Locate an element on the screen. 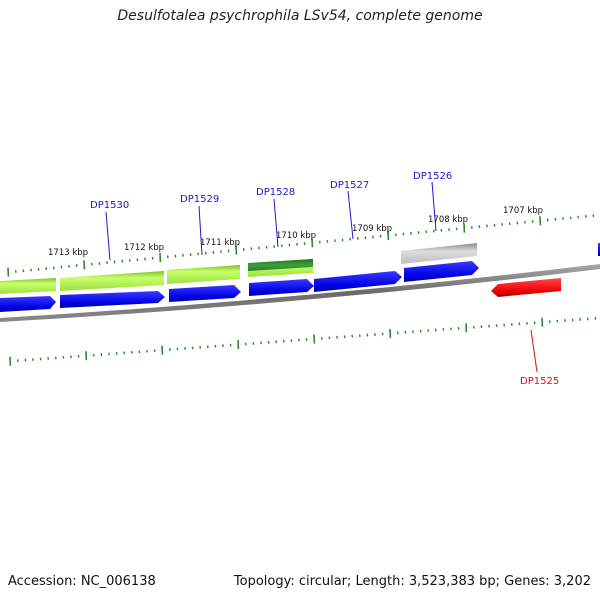 This screenshot has width=600, height=600. gene-label-dp1529: DP1529 is located at coordinates (199, 199).